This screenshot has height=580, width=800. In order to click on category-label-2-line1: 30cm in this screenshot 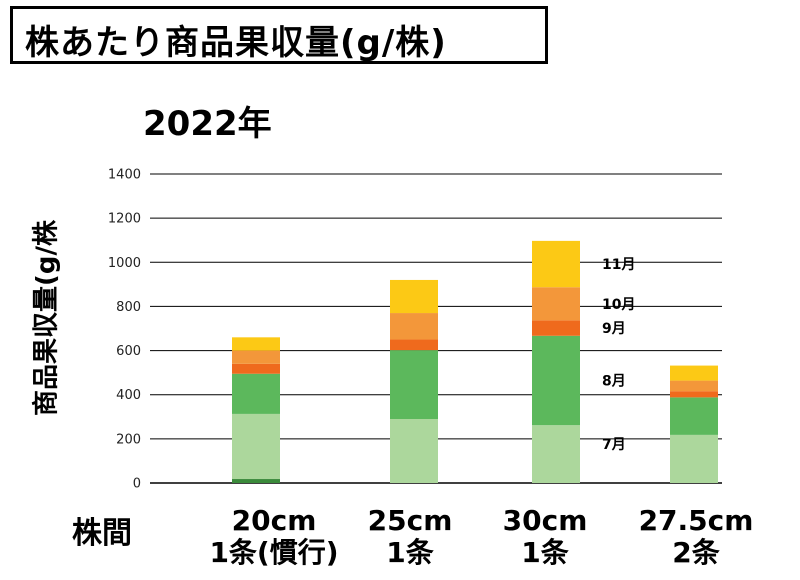, I will do `click(545, 520)`.